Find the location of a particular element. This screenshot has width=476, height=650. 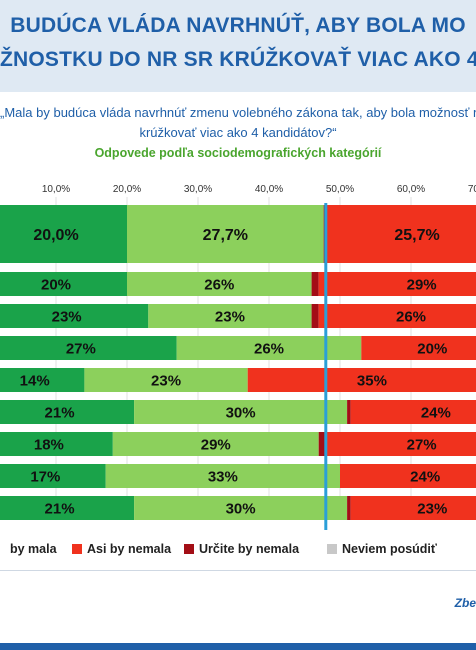

question-line-2: krúžkovať viac ako 4 kandidátov?“ is located at coordinates (238, 132).